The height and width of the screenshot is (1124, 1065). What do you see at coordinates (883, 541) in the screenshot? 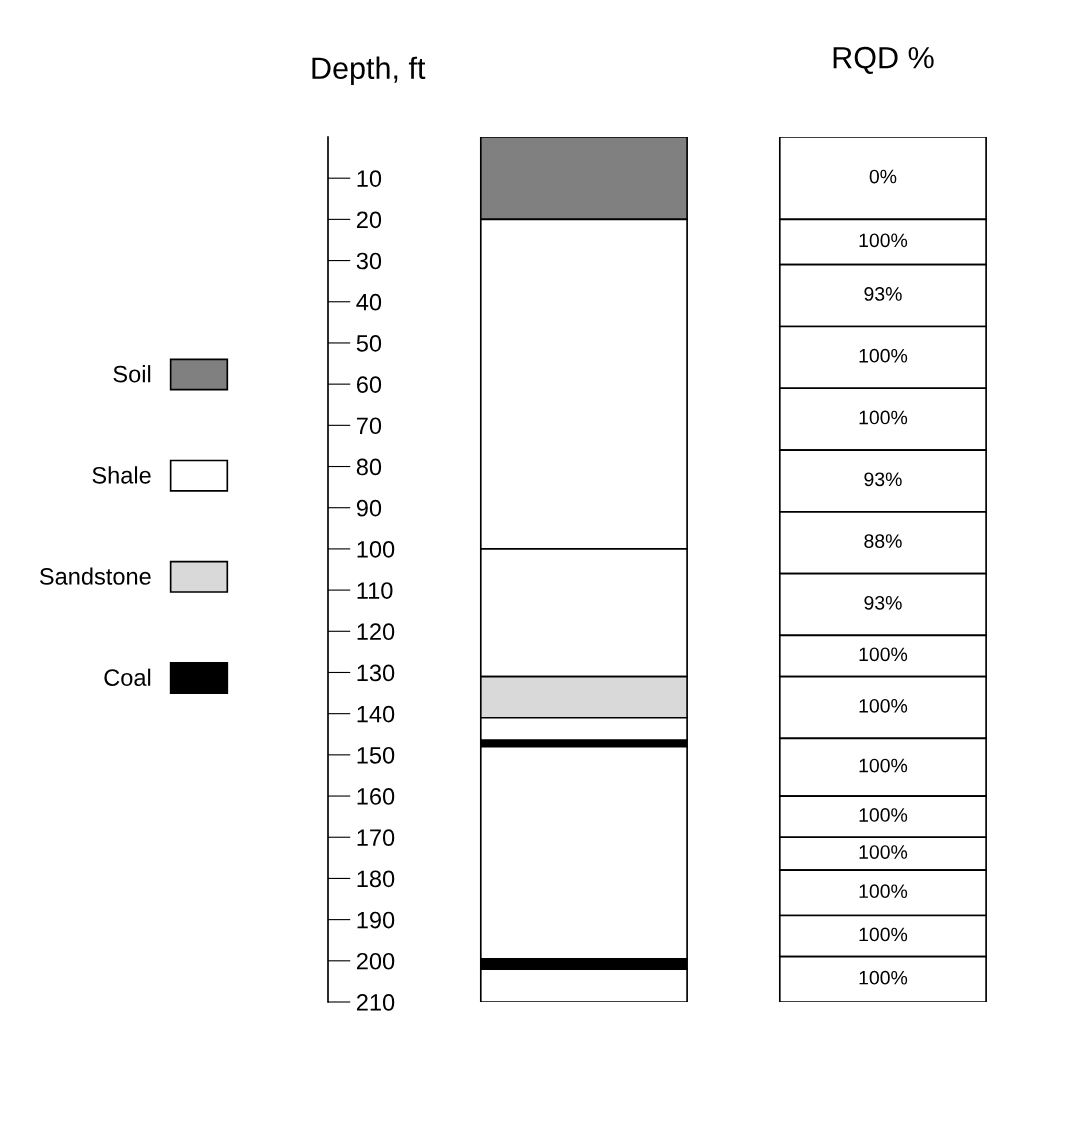
I see `annotation: 88%` at bounding box center [883, 541].